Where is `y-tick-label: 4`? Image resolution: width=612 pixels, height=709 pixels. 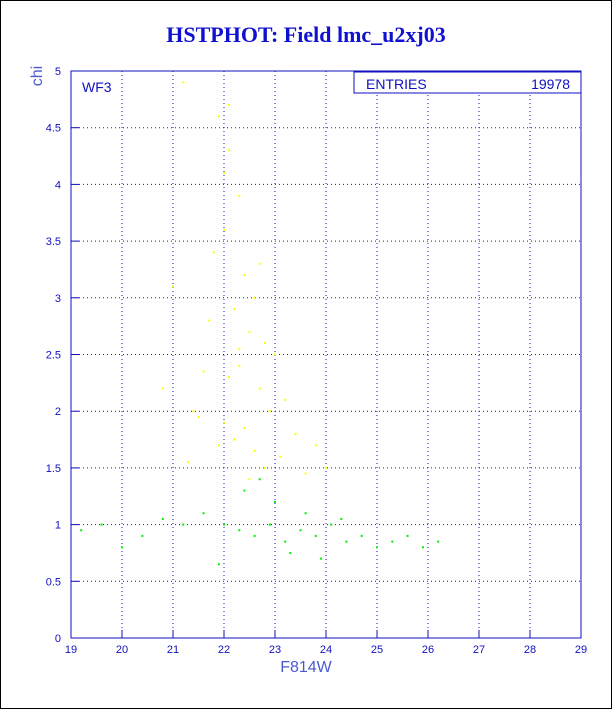 y-tick-label: 4 is located at coordinates (58, 185).